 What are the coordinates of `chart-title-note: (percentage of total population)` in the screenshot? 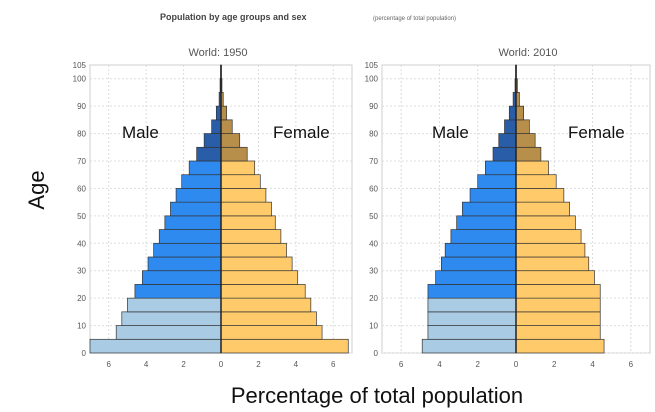 It's located at (414, 19).